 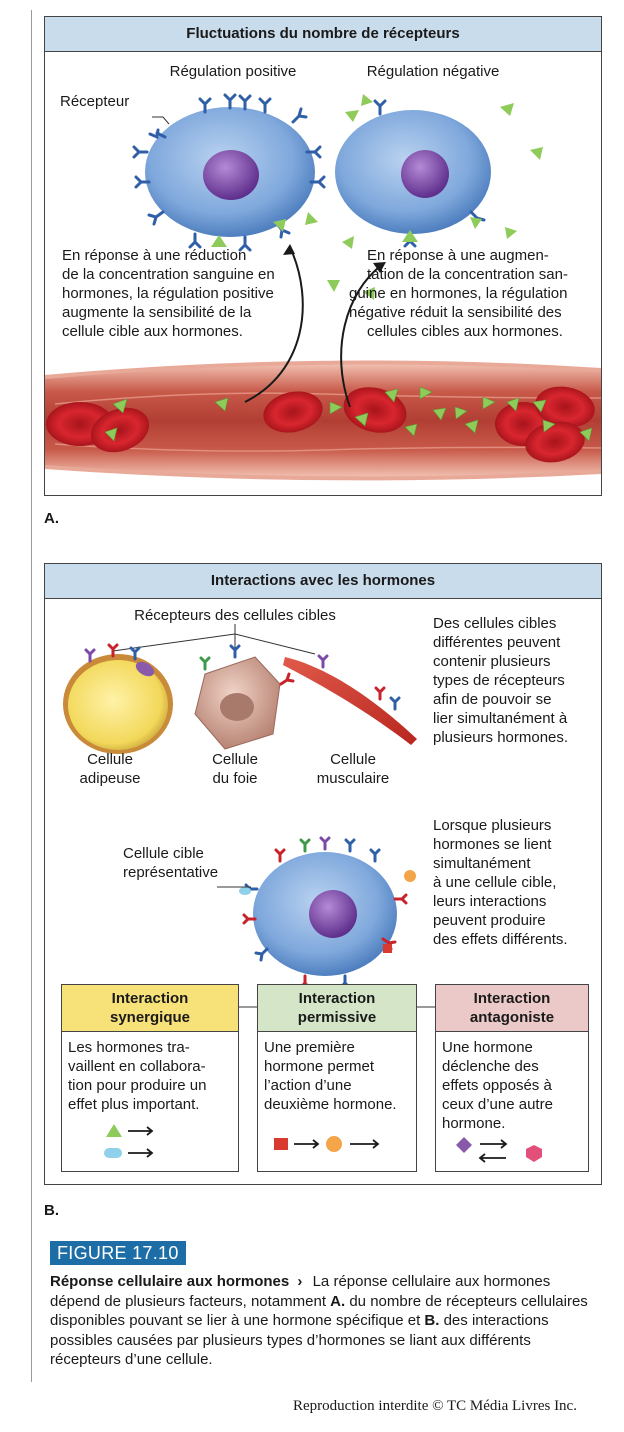 What do you see at coordinates (171, 863) in the screenshot?
I see `representative-cell-label: Cellule cible représentative` at bounding box center [171, 863].